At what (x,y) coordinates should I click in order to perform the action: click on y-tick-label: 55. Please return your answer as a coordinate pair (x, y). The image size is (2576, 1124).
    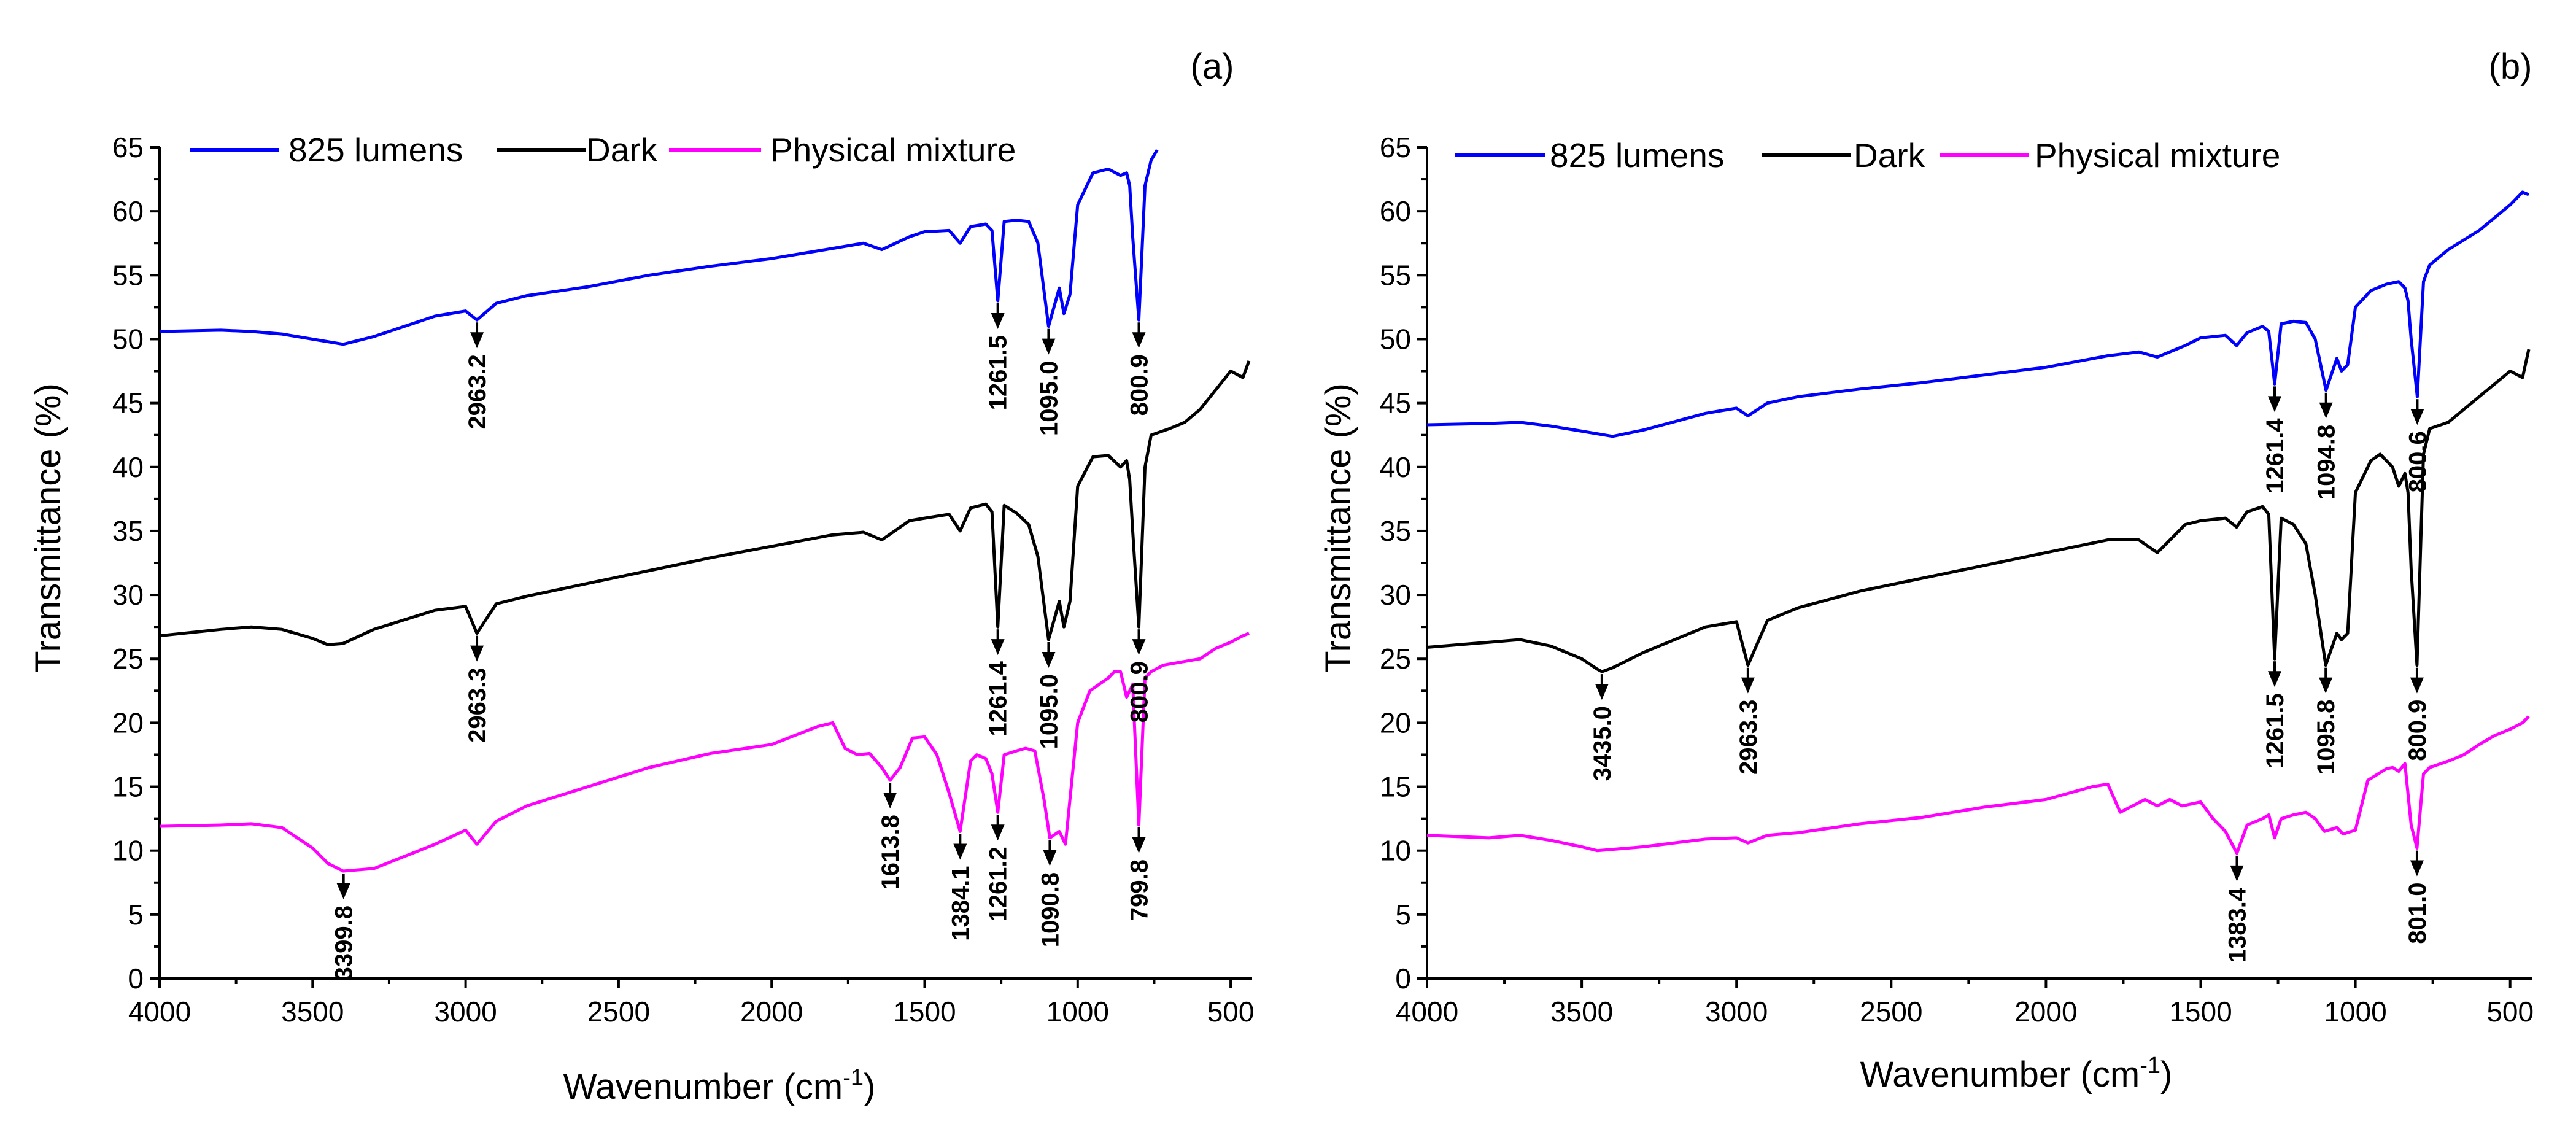
    Looking at the image, I should click on (1395, 275).